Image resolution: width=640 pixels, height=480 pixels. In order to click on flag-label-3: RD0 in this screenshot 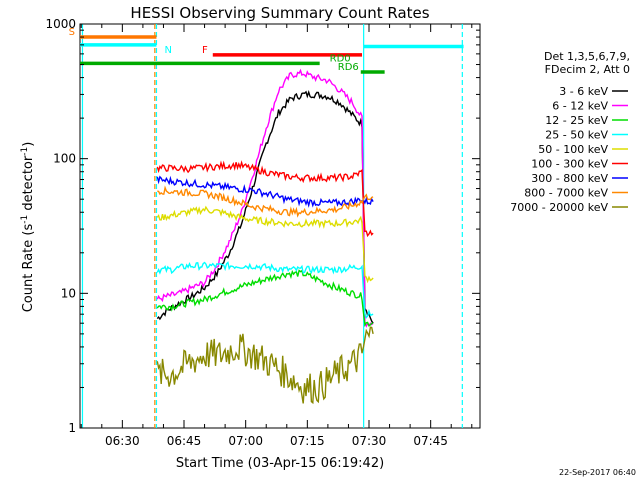, I will do `click(340, 58)`.